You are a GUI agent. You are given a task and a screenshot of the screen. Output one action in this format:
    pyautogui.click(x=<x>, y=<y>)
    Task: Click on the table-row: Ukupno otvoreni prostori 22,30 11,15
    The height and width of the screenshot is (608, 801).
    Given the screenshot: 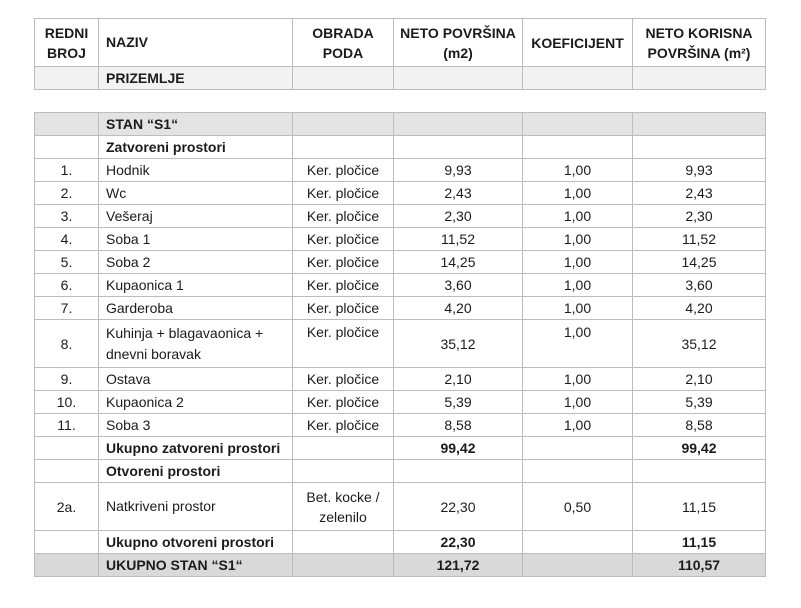 What is the action you would take?
    pyautogui.click(x=400, y=542)
    